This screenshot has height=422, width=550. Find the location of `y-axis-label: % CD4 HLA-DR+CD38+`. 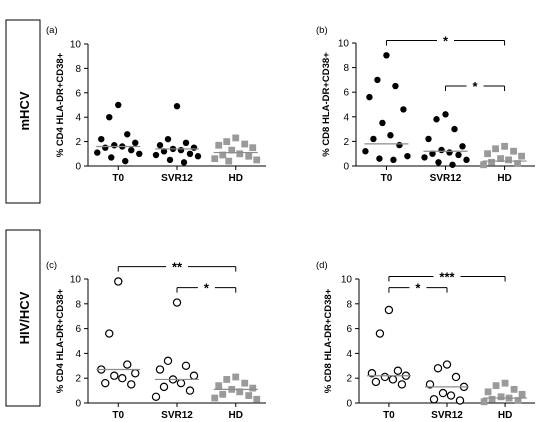

y-axis-label: % CD4 HLA-DR+CD38+ is located at coordinates (60, 340).